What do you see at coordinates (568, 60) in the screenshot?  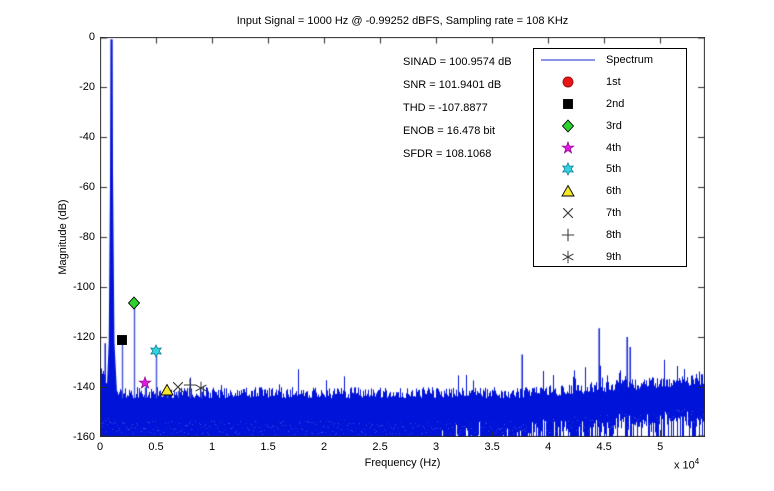 I see `spectrum-line-icon` at bounding box center [568, 60].